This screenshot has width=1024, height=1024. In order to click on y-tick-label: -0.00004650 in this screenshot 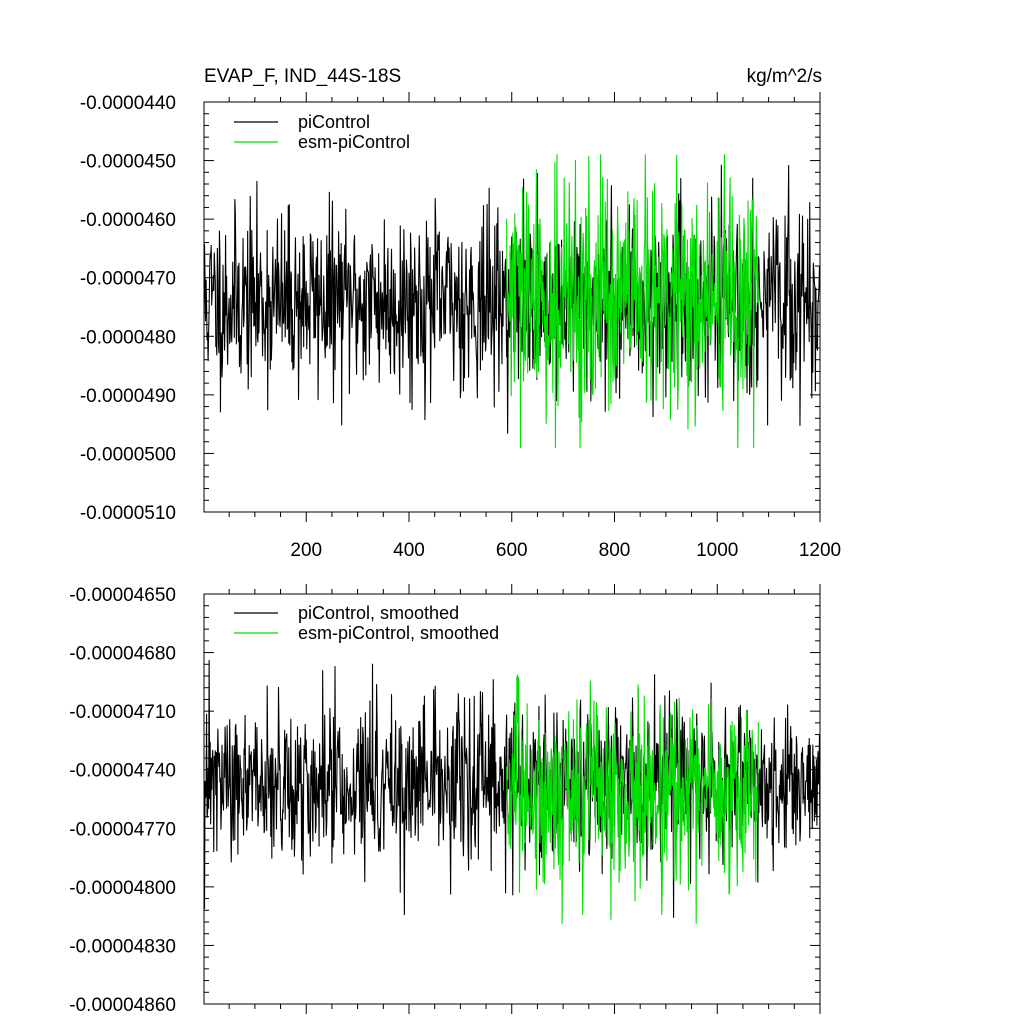, I will do `click(122, 595)`.